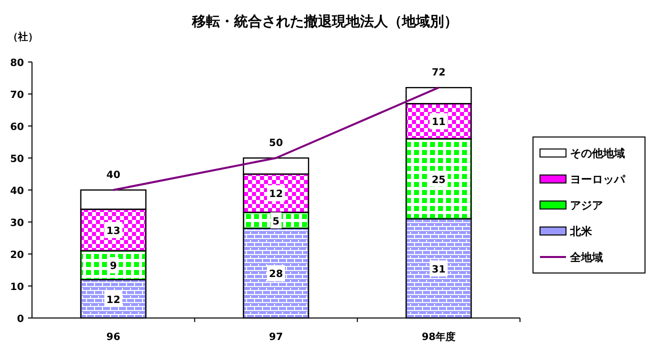  What do you see at coordinates (276, 143) in the screenshot?
I see `total-label: 50` at bounding box center [276, 143].